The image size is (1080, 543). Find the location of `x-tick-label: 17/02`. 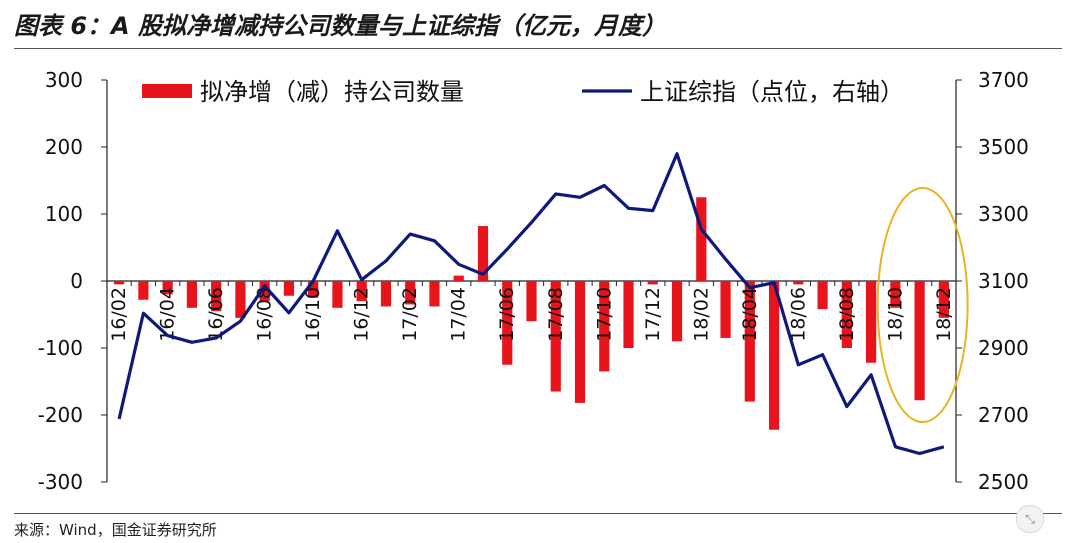

x-tick-label: 17/02 is located at coordinates (410, 314).